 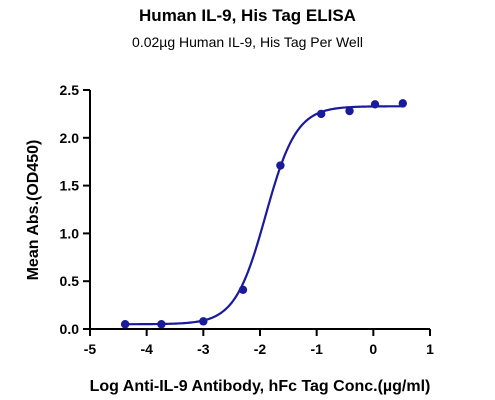 I want to click on x-tick-label: 0, so click(x=373, y=349).